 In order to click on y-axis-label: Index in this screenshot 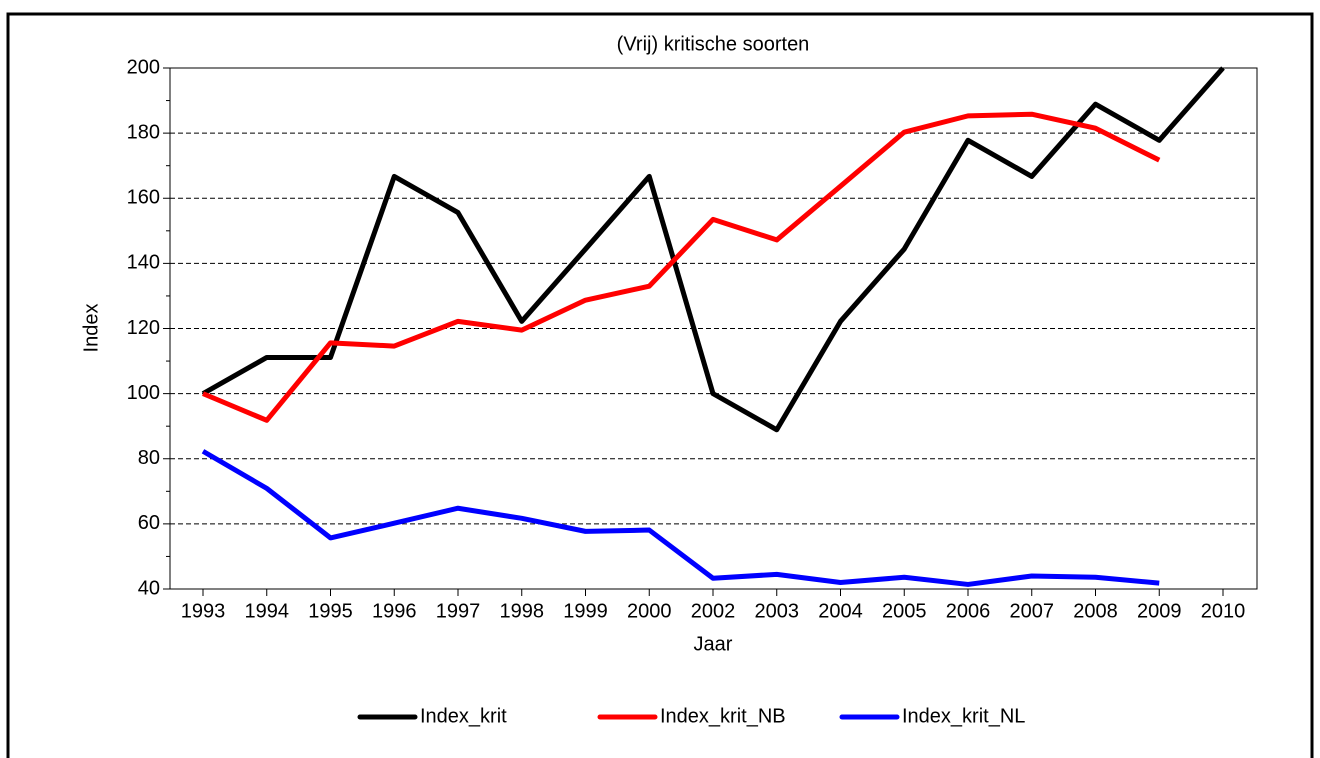, I will do `click(91, 328)`.